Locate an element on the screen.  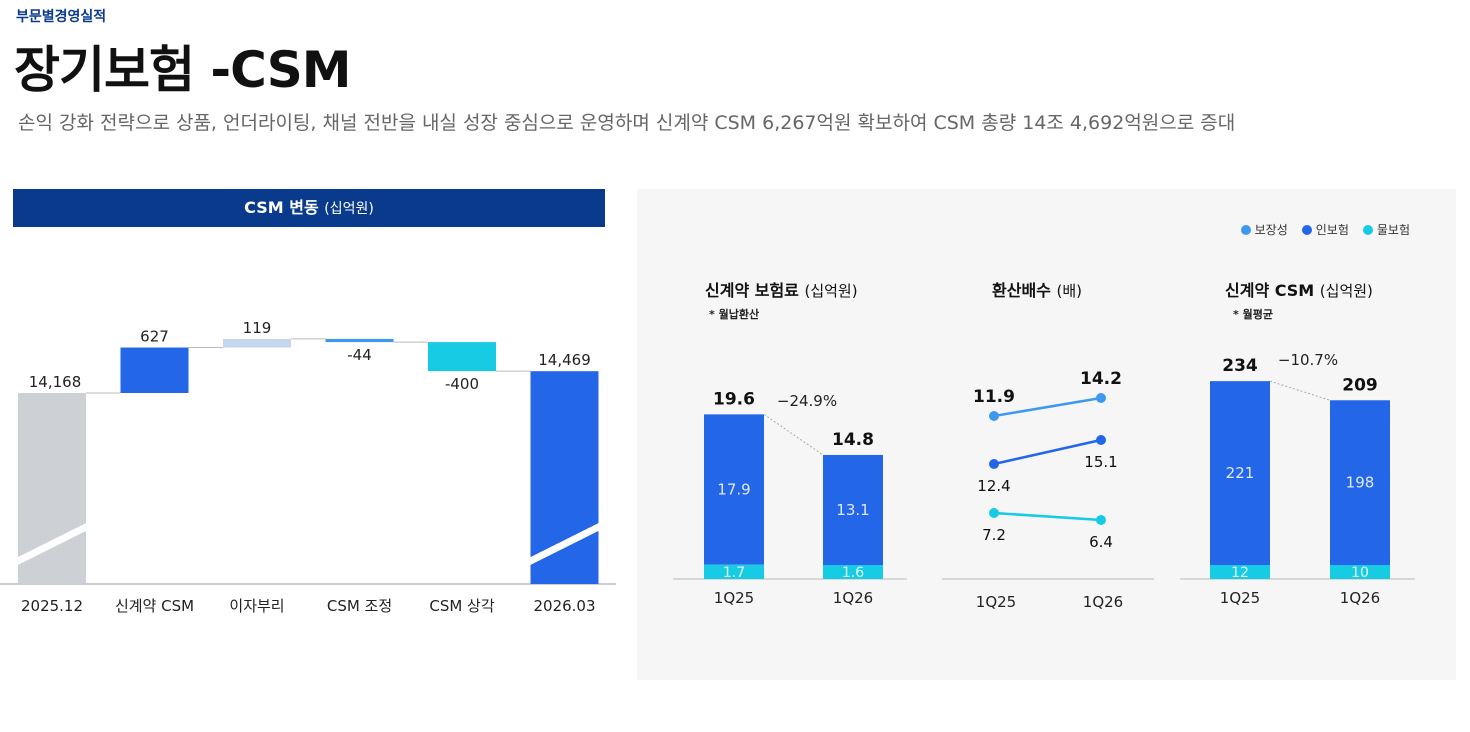
section-tag: 부문별경영실적 is located at coordinates (61, 17).